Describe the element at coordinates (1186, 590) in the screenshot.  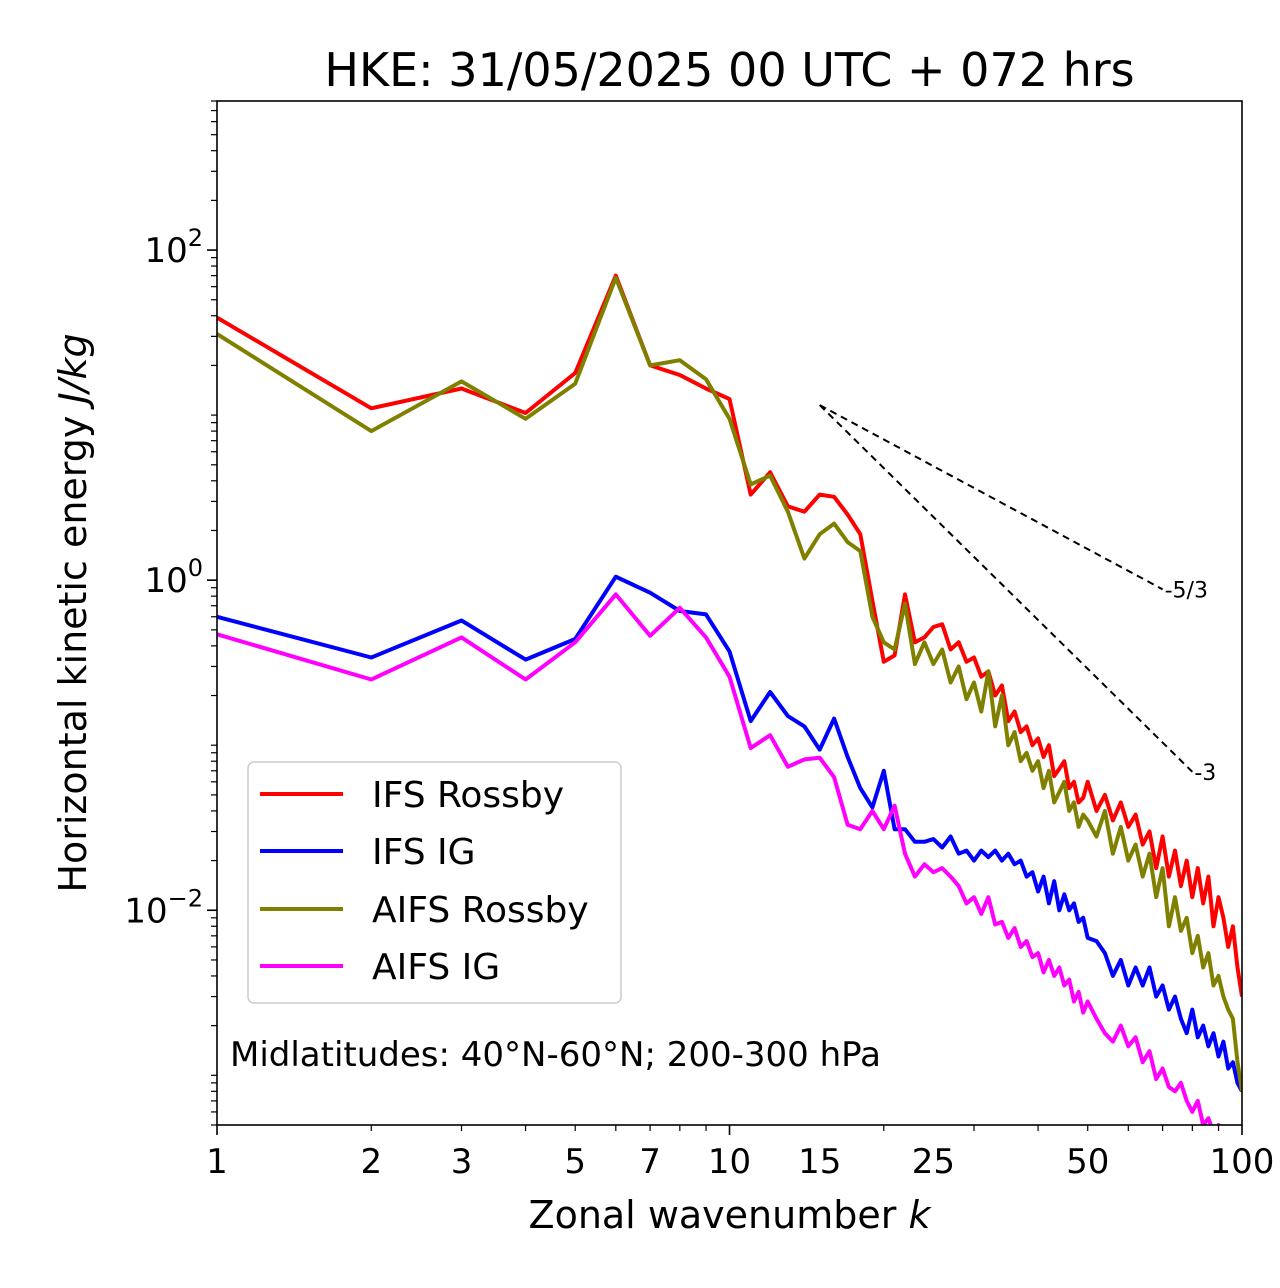
I see `reference-slope-label-5-3: -5/3` at that location.